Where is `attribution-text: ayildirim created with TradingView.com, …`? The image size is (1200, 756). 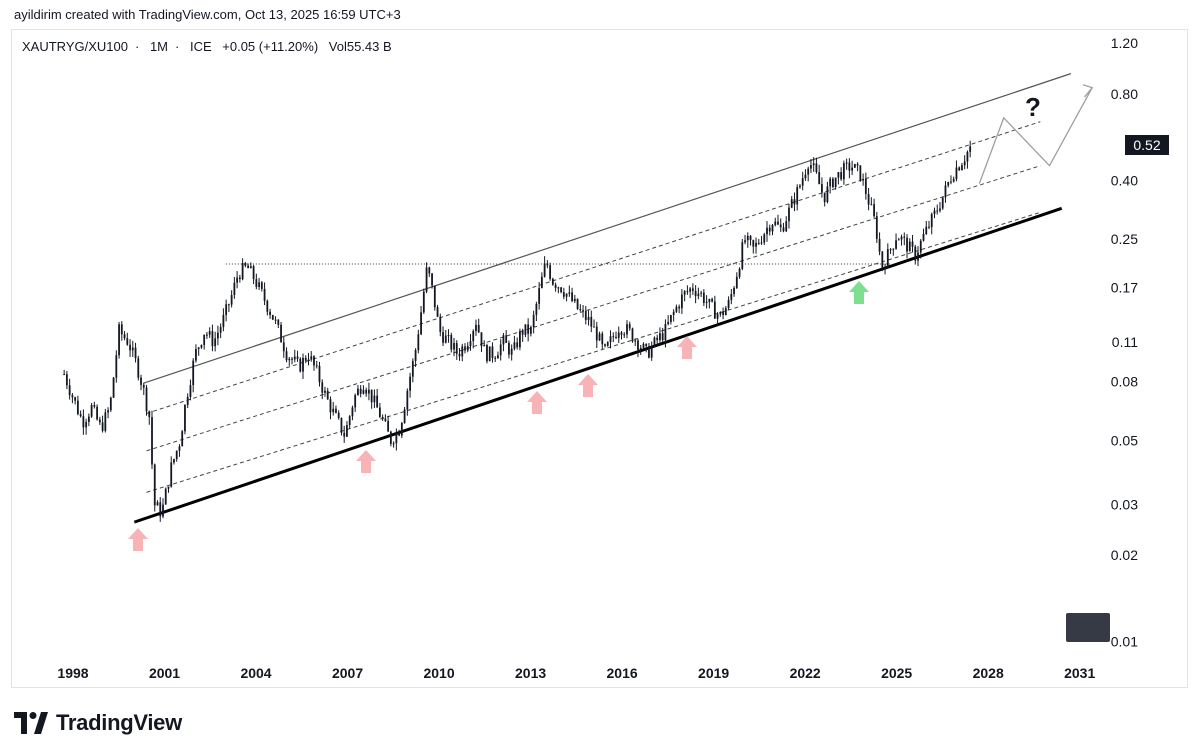 attribution-text: ayildirim created with TradingView.com, … is located at coordinates (207, 14).